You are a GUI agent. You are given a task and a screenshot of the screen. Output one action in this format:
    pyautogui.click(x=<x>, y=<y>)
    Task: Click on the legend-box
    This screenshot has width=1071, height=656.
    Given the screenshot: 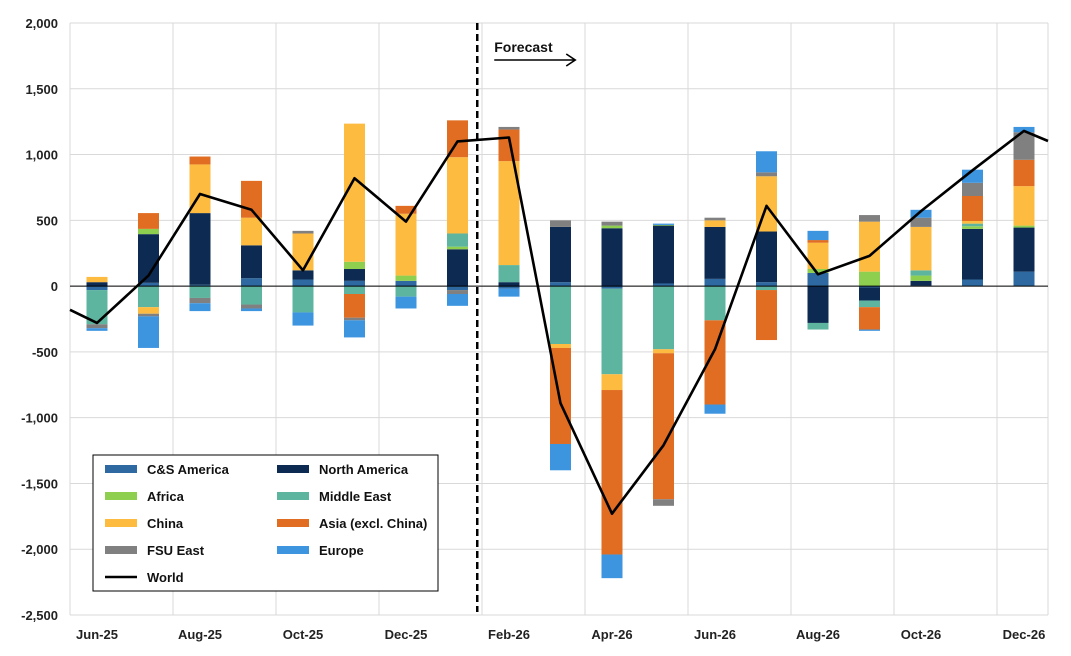 What is the action you would take?
    pyautogui.click(x=265, y=523)
    